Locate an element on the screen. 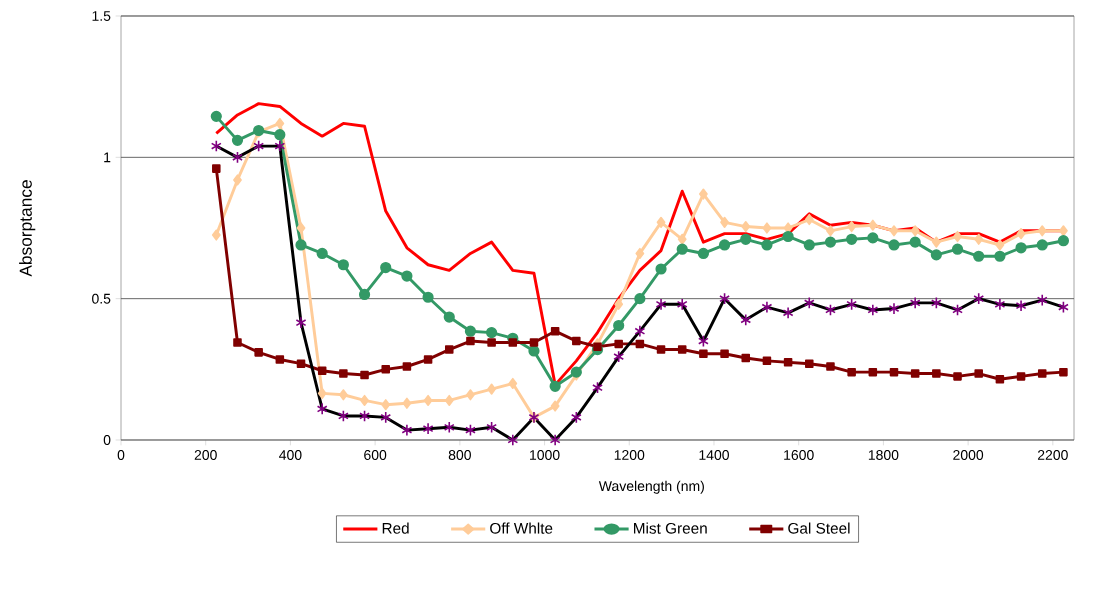  y-tick-label: 0 is located at coordinates (107, 440).